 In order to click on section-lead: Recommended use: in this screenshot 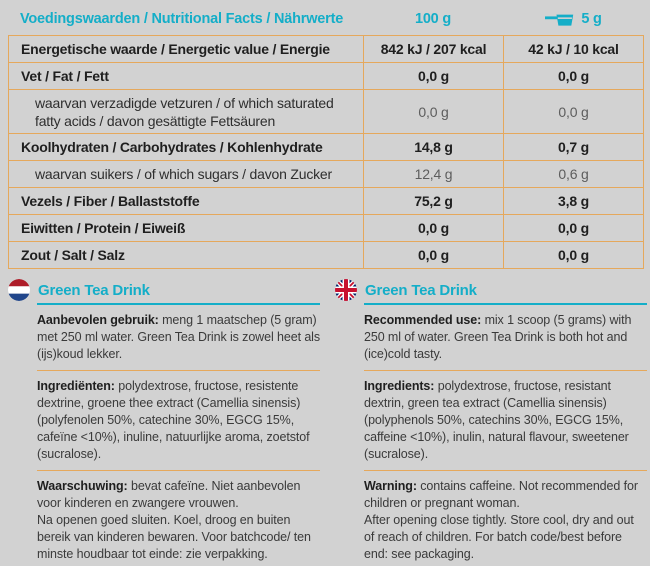, I will do `click(423, 320)`.